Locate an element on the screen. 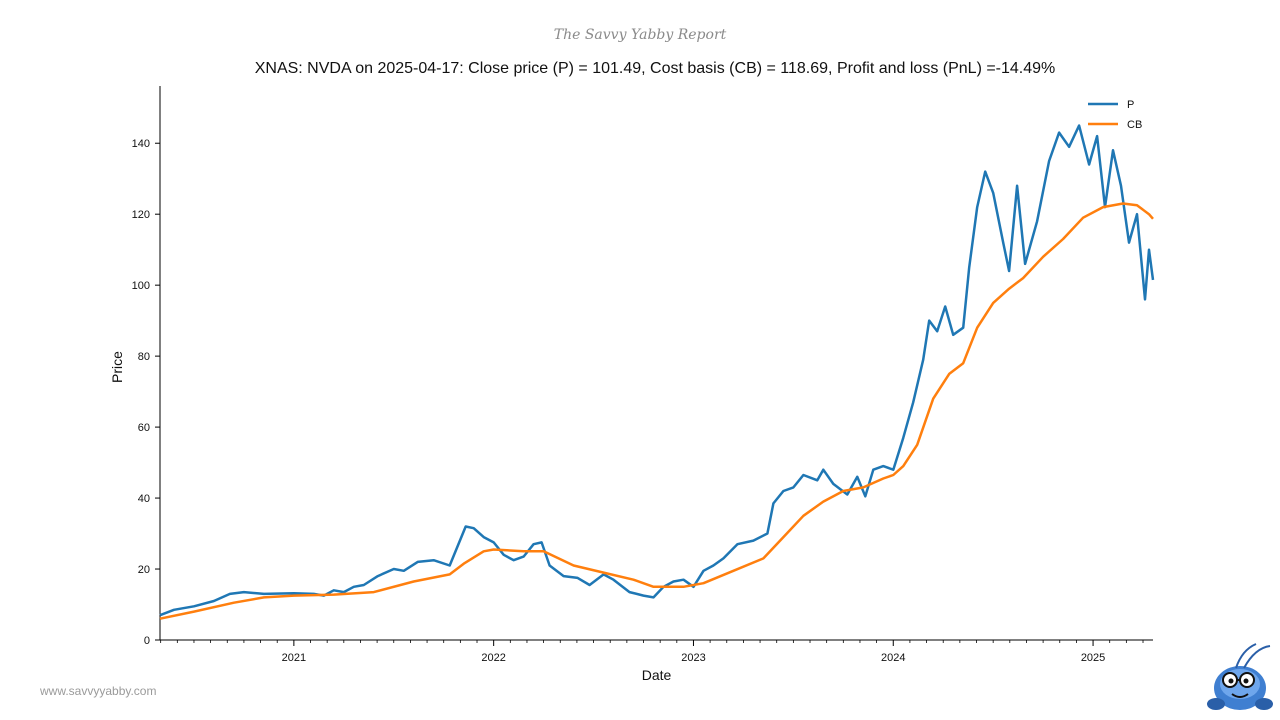 The height and width of the screenshot is (720, 1280). x-tick-label: 2021 is located at coordinates (294, 658).